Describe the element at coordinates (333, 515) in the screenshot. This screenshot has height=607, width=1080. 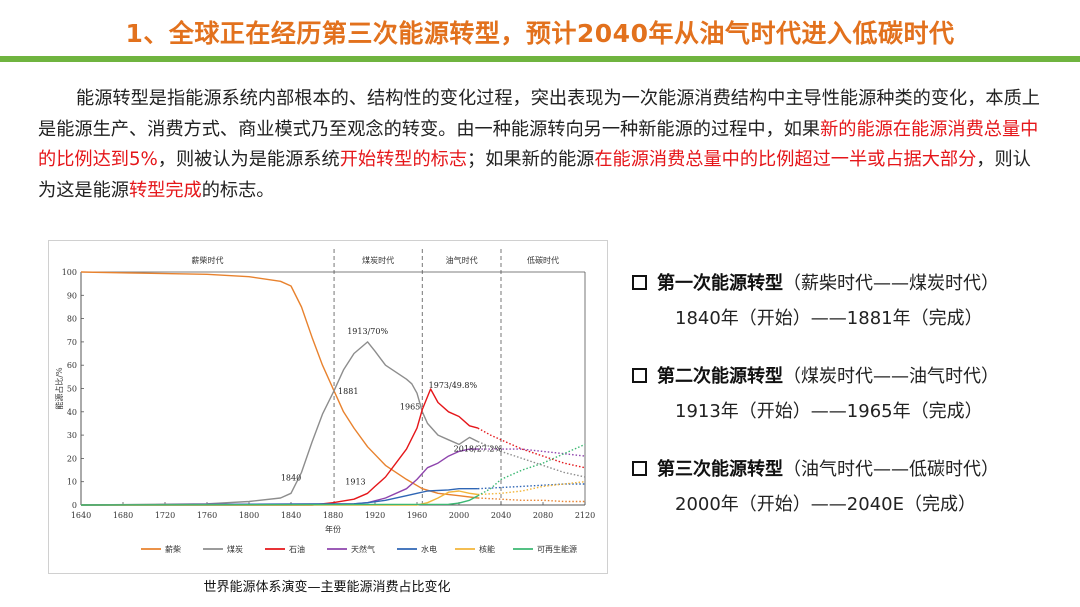
I see `x-tick-label: 1880` at that location.